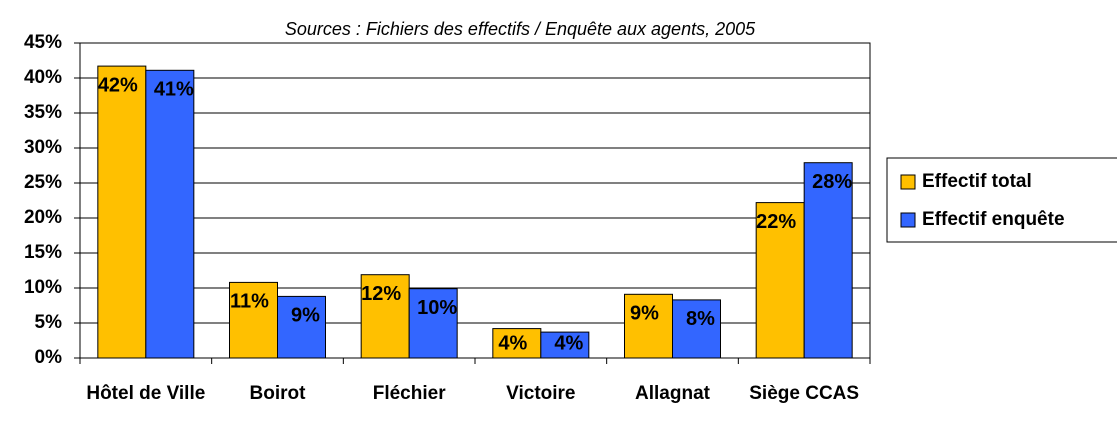  What do you see at coordinates (804, 393) in the screenshot?
I see `x-tick-label: Siège CCAS` at bounding box center [804, 393].